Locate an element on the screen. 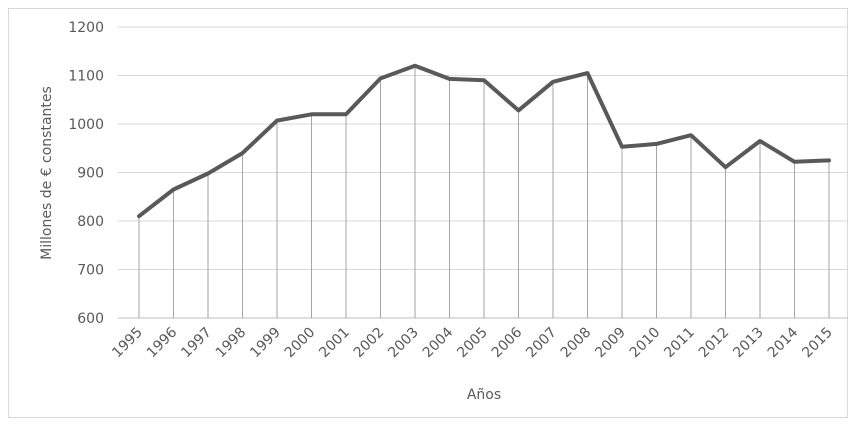 This screenshot has width=857, height=426. x-tick-label: 1997 is located at coordinates (196, 343).